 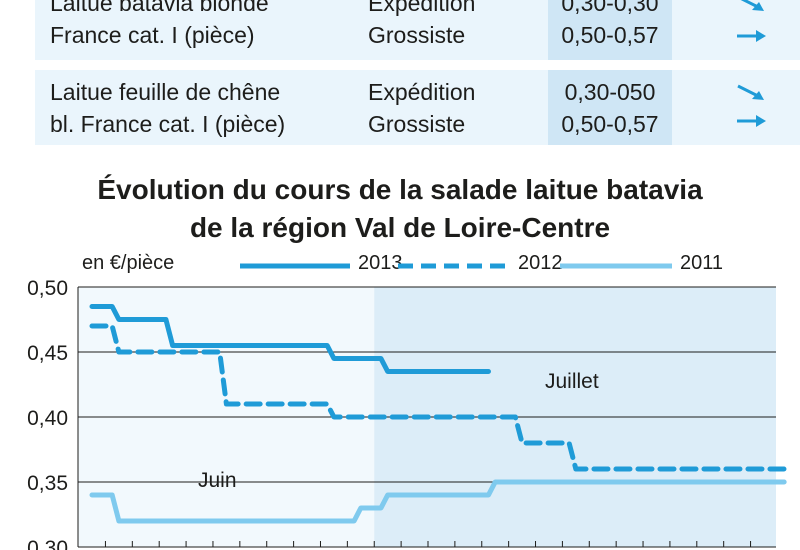 What do you see at coordinates (295, 266) in the screenshot?
I see `legend-swatch-2013` at bounding box center [295, 266].